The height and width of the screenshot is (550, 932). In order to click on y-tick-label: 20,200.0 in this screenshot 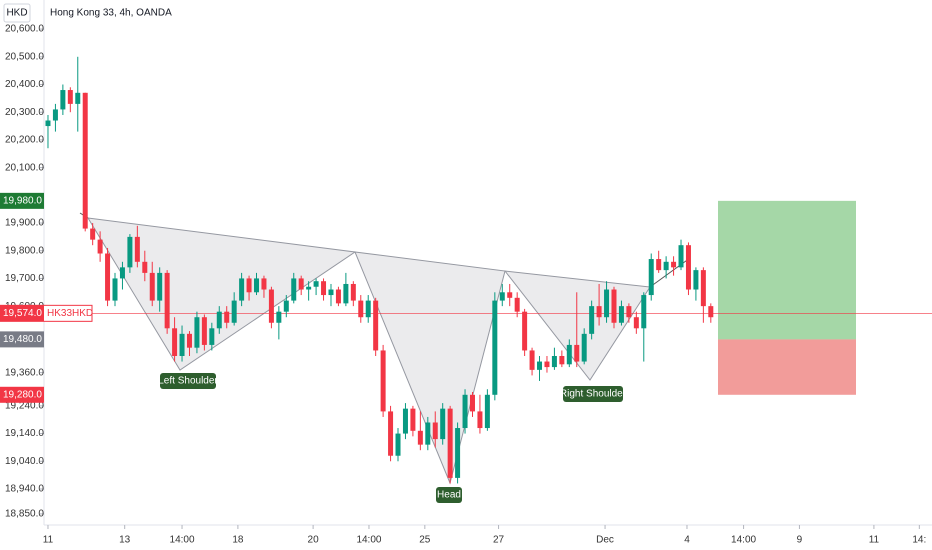, I will do `click(24, 140)`.